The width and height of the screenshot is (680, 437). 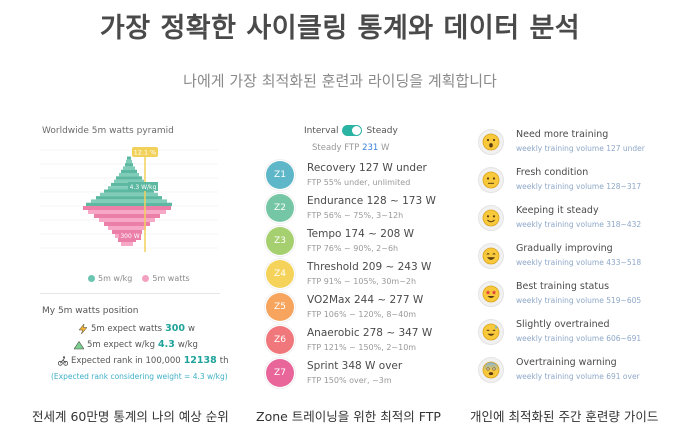 What do you see at coordinates (357, 130) in the screenshot?
I see `toggle-knob` at bounding box center [357, 130].